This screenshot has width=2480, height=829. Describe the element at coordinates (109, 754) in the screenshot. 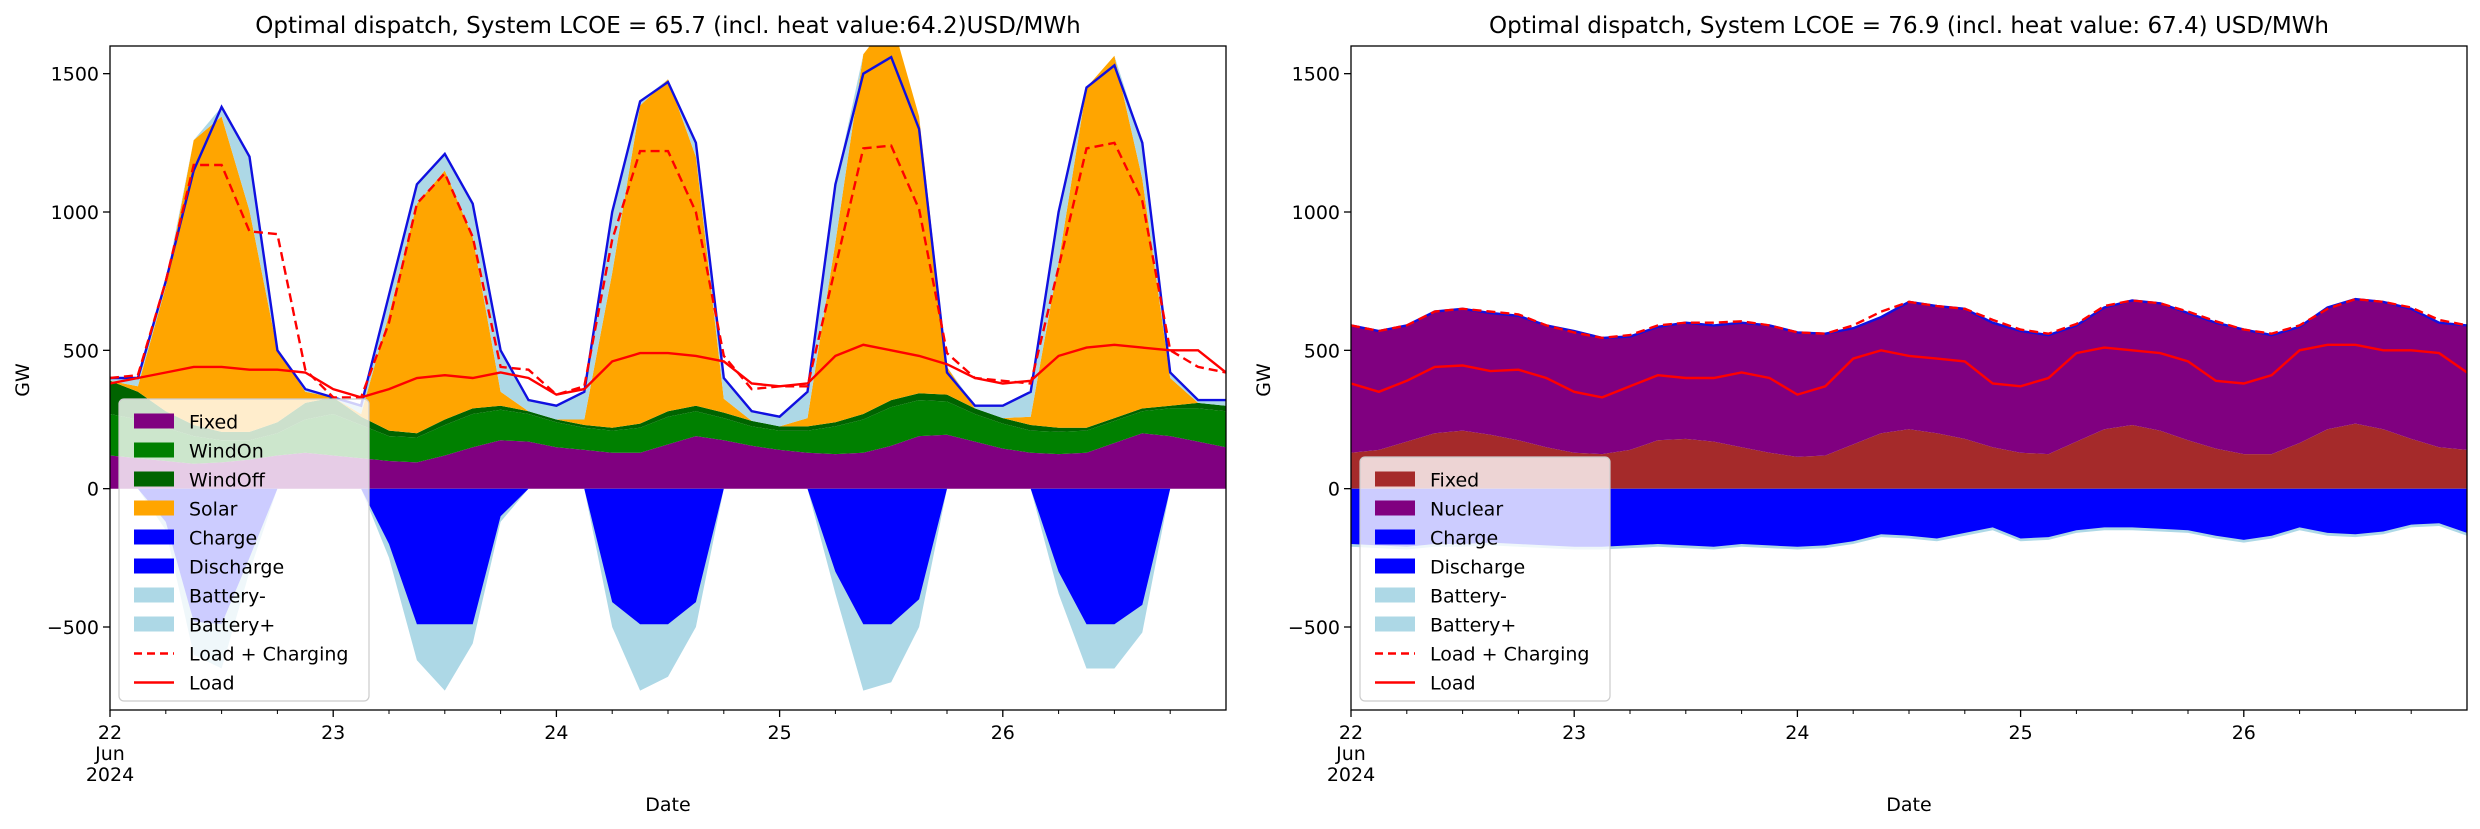

I see `left-x-tick-label: Jun` at that location.